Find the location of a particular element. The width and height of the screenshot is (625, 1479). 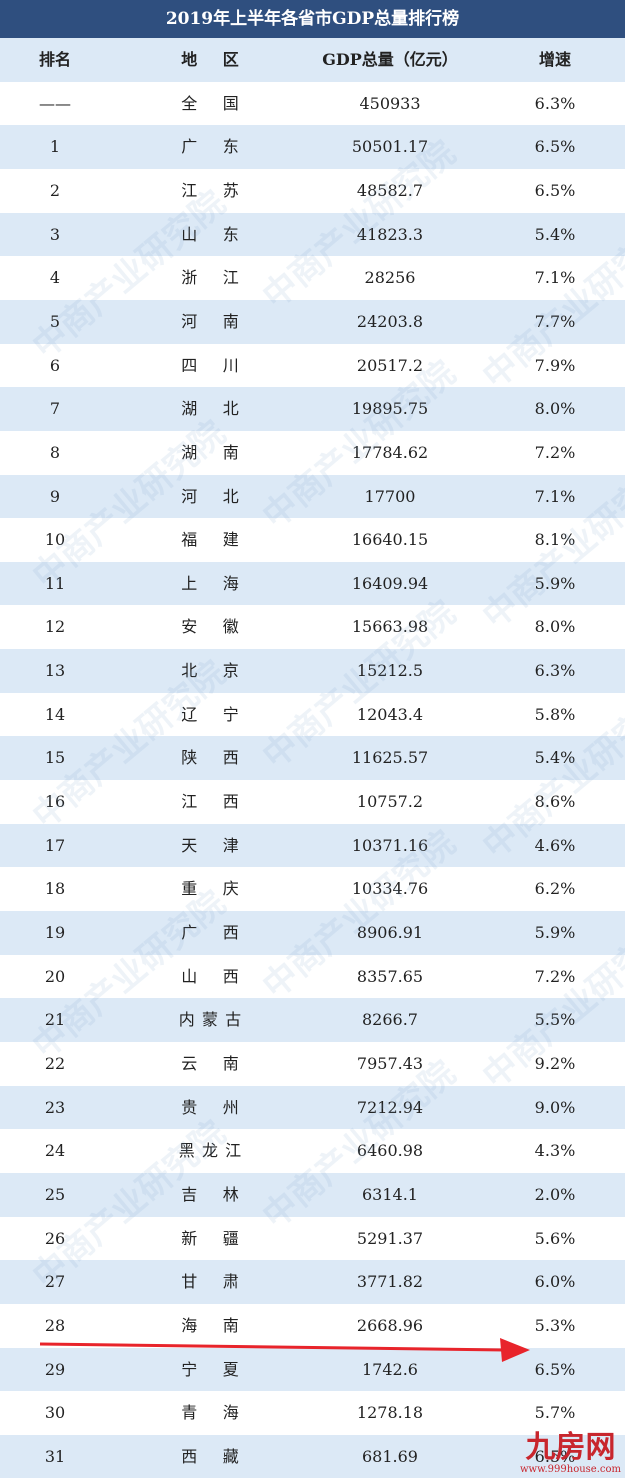

rank-cell: 21 is located at coordinates (55, 1020).